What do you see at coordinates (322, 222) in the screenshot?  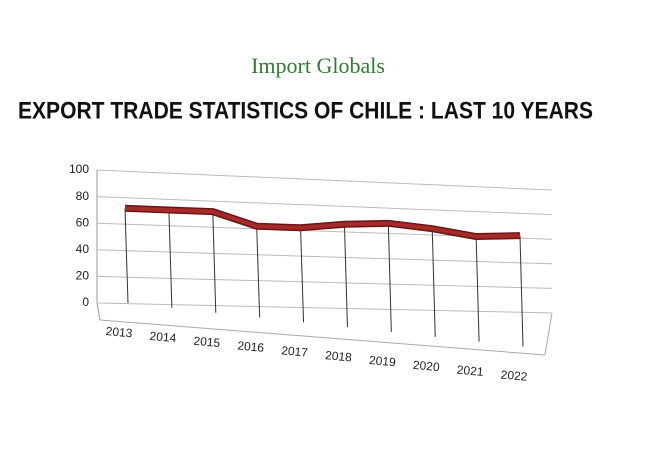 I see `line` at bounding box center [322, 222].